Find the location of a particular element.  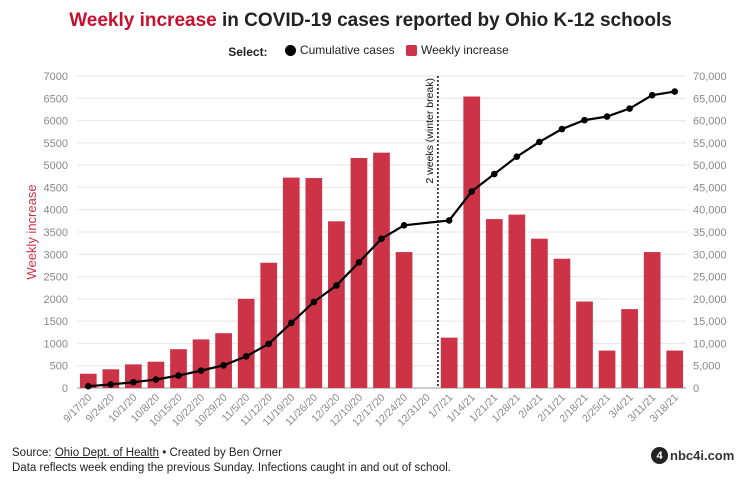

y-tick-label: 5000 is located at coordinates (56, 166).